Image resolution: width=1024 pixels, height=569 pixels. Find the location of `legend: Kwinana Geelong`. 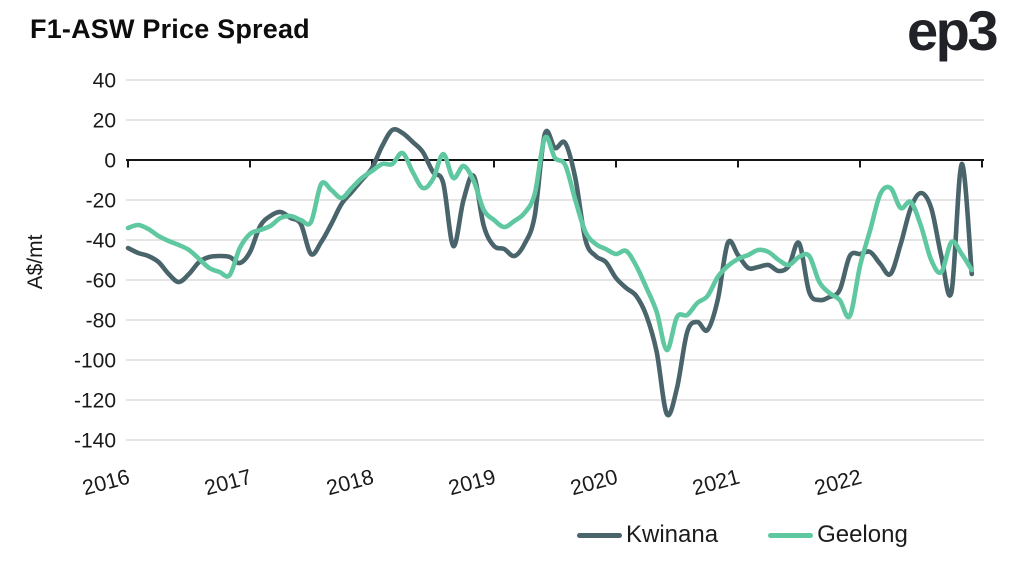

legend: Kwinana Geelong is located at coordinates (742, 535).